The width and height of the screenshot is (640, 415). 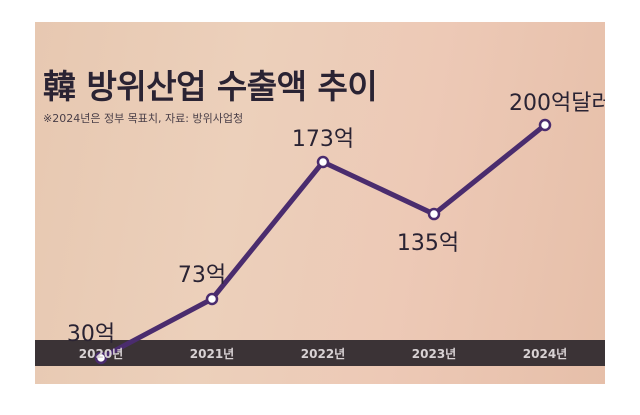 What do you see at coordinates (545, 354) in the screenshot?
I see `x-tick-label-5: 2024년` at bounding box center [545, 354].